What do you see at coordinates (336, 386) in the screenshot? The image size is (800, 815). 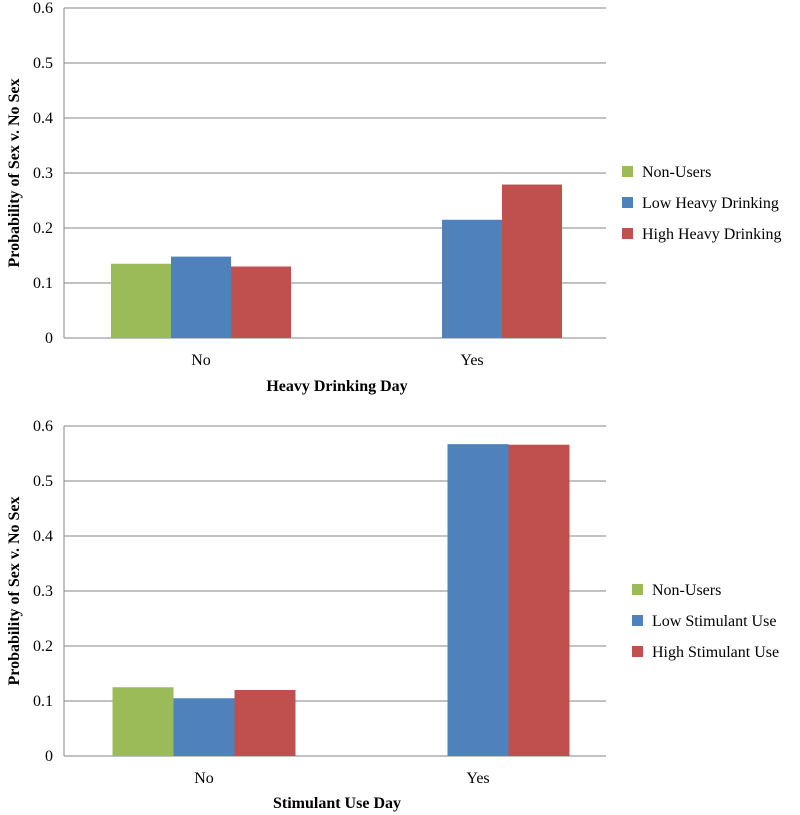 I see `x-axis-title: Heavy Drinking Day` at bounding box center [336, 386].